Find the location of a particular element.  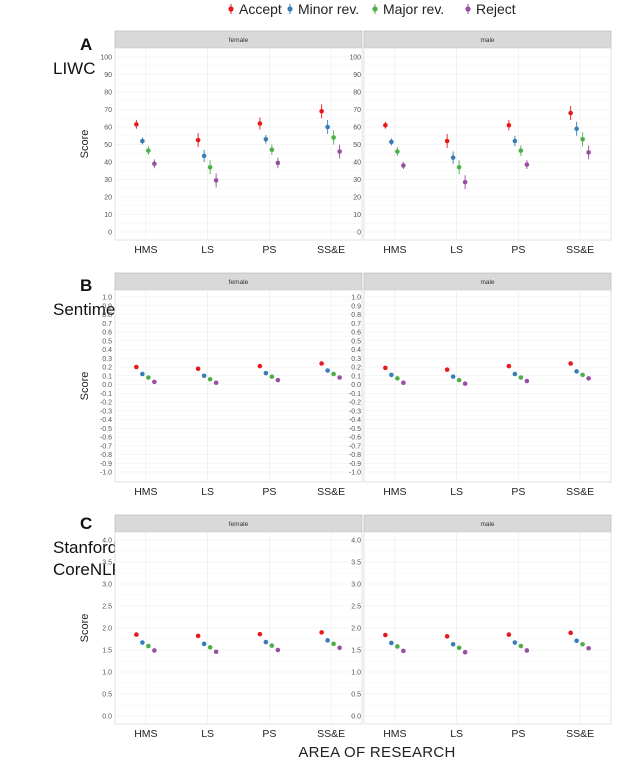

legend-label: Major rev. is located at coordinates (413, 9).